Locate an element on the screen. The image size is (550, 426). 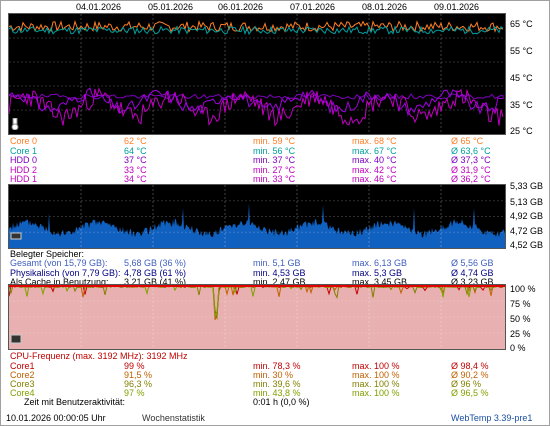
cpu-row-name: Core3 is located at coordinates (22, 384).